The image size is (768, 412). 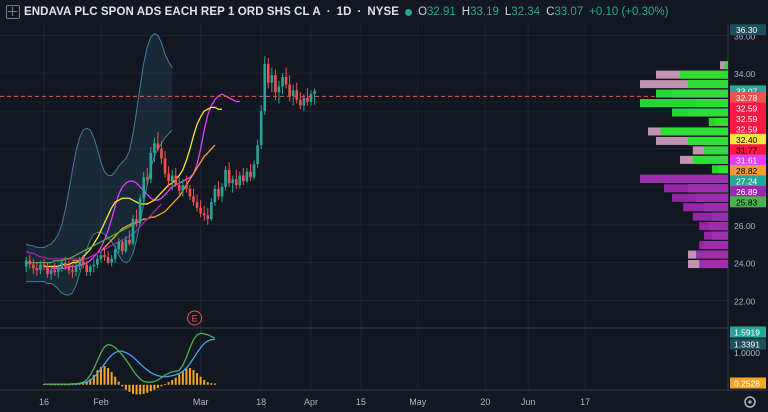 What do you see at coordinates (101, 402) in the screenshot?
I see `time-tick-label: Feb` at bounding box center [101, 402].